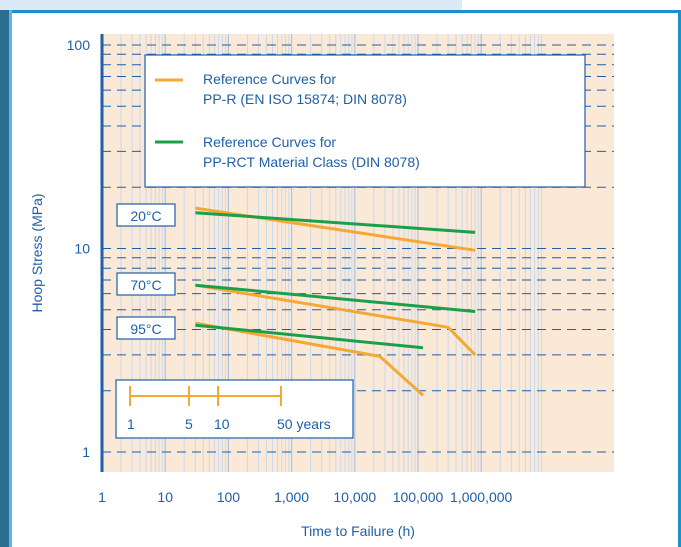 Image resolution: width=681 pixels, height=547 pixels. What do you see at coordinates (304, 424) in the screenshot?
I see `years-scale-label: 50 years` at bounding box center [304, 424].